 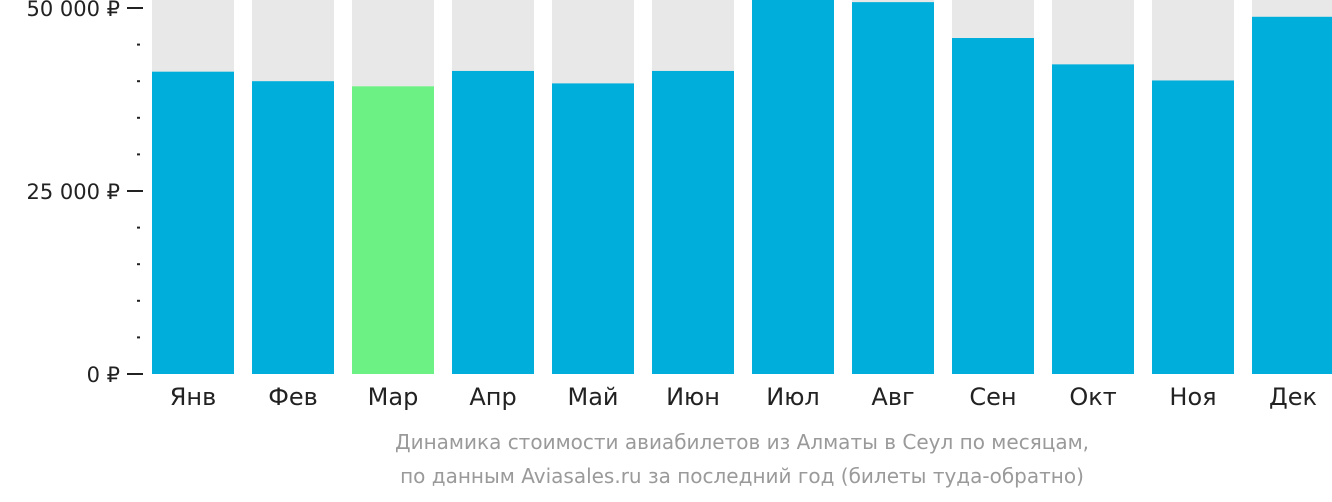 I want to click on x-tick-label: Май, so click(x=592, y=397).